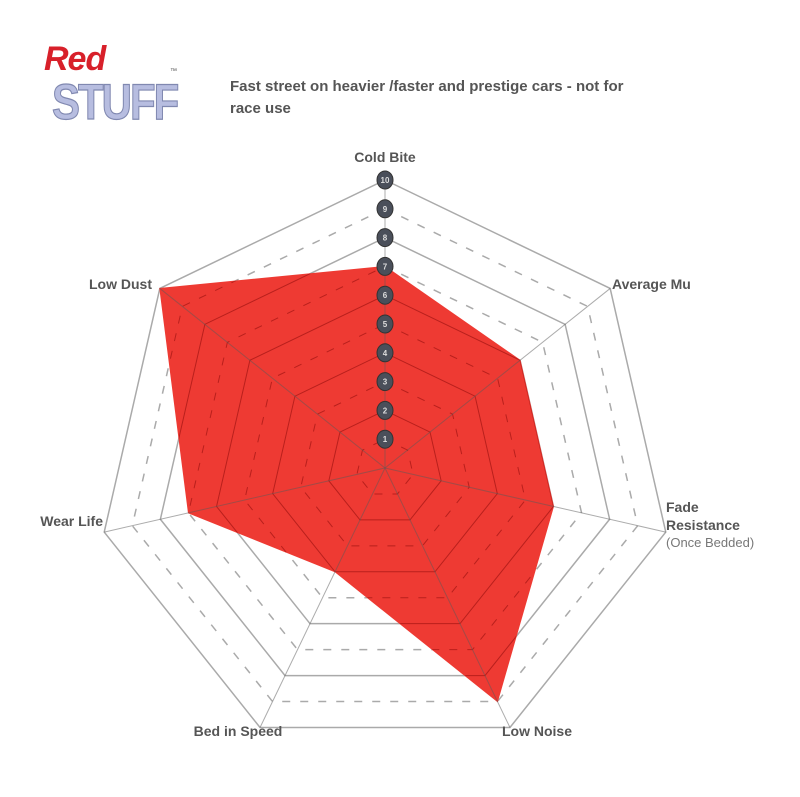 Image resolution: width=800 pixels, height=797 pixels. I want to click on axis-label: Wear Life, so click(71, 521).